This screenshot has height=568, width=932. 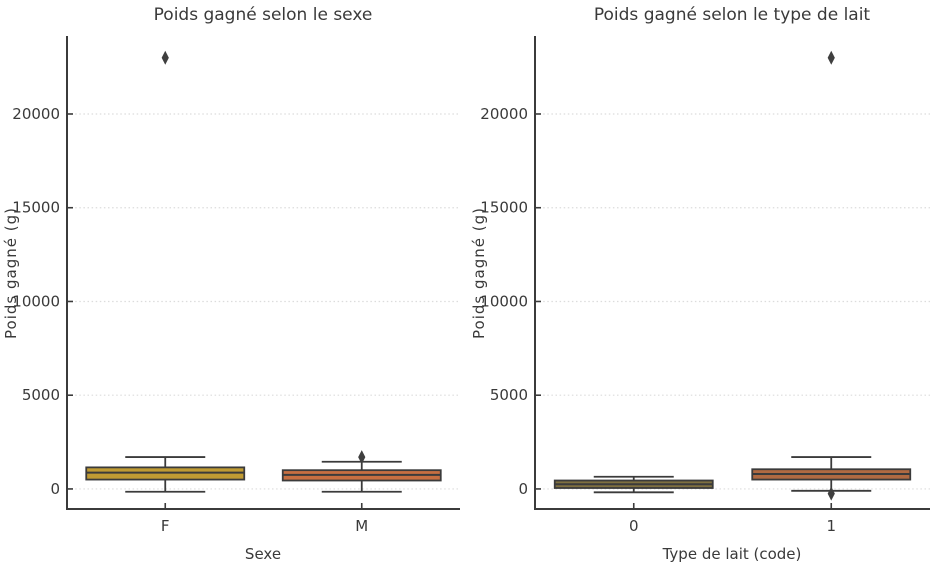 What do you see at coordinates (263, 554) in the screenshot?
I see `left-xaxis-label: Sexe` at bounding box center [263, 554].